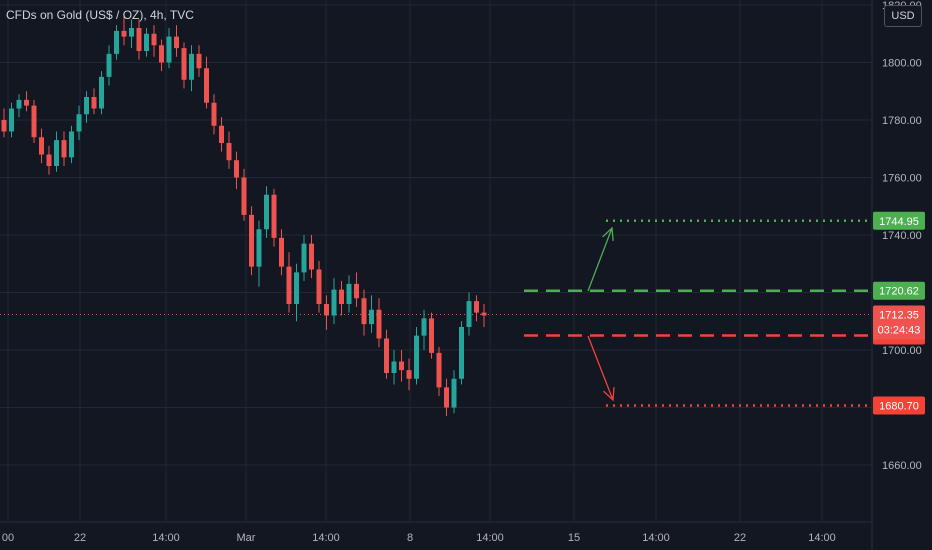 This screenshot has height=550, width=932. What do you see at coordinates (899, 315) in the screenshot?
I see `last-price-label: 1712.35` at bounding box center [899, 315].